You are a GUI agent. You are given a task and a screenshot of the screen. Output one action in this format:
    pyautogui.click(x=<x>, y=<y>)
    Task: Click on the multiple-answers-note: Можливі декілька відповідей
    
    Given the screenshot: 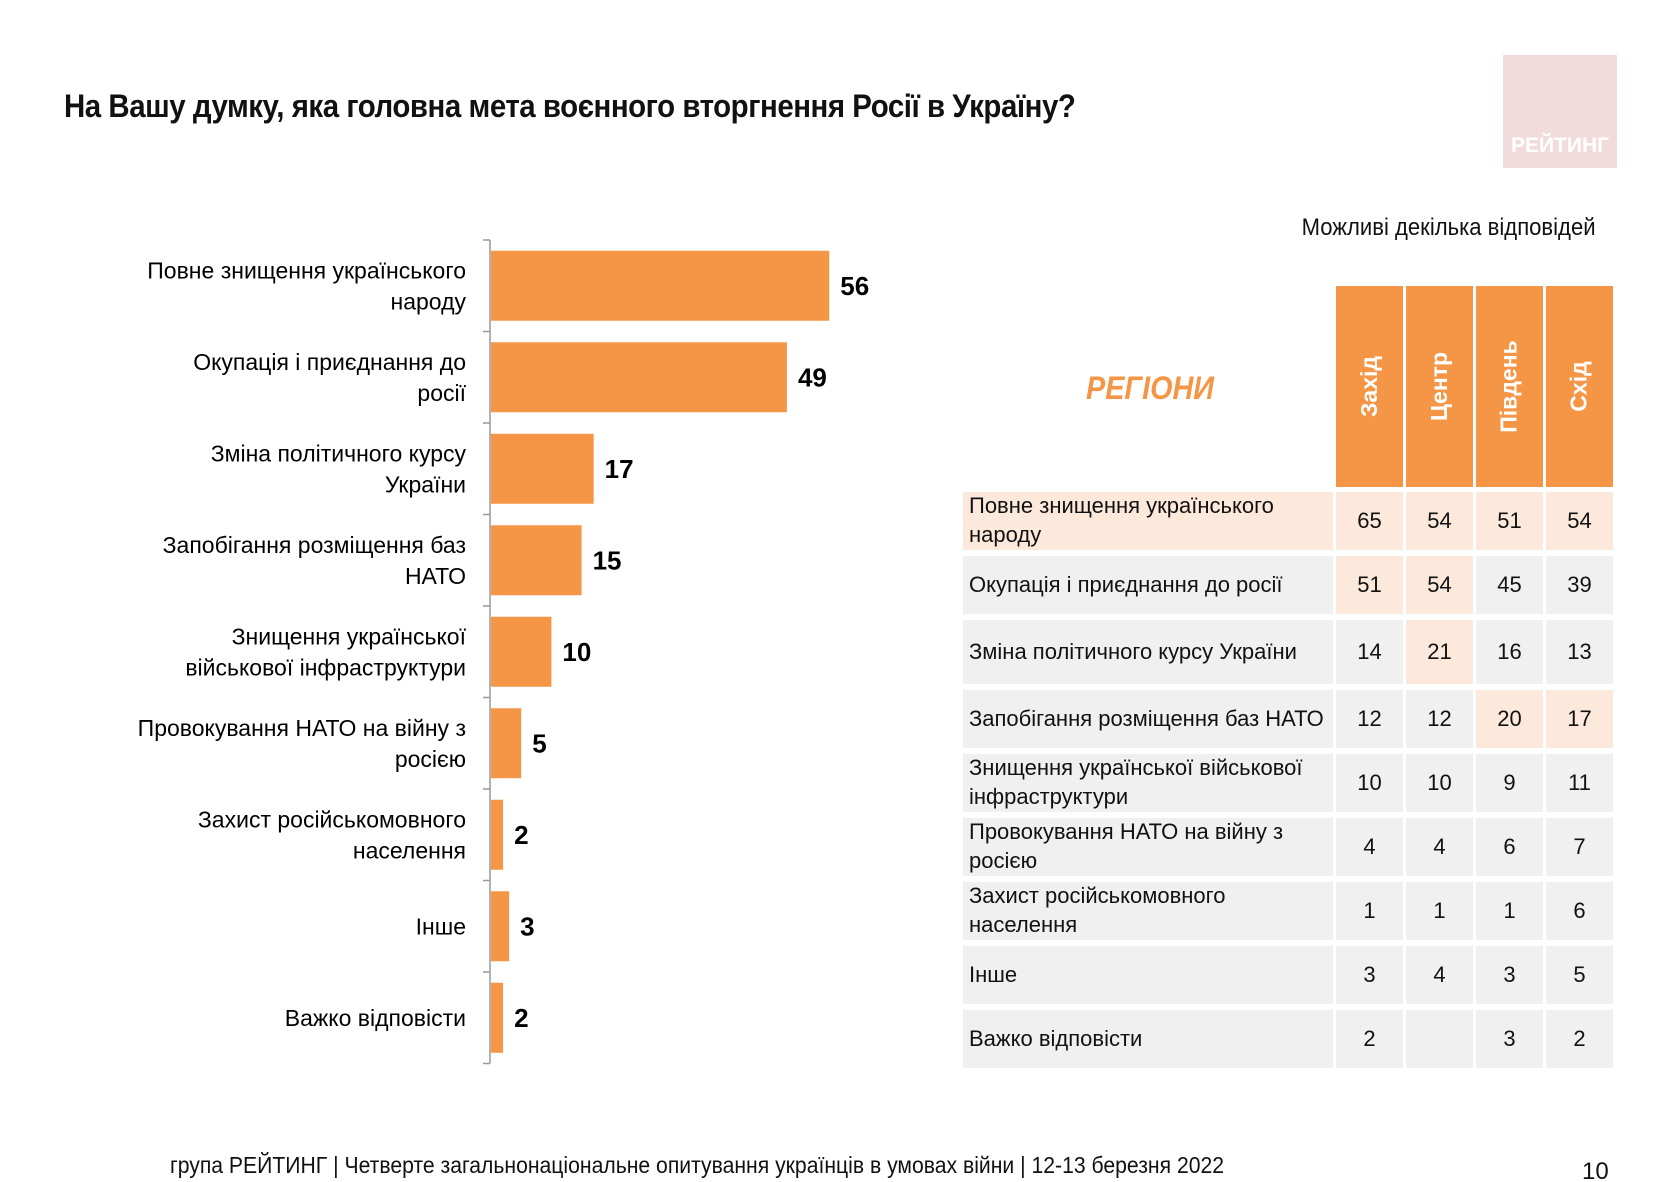 What is the action you would take?
    pyautogui.click(x=1449, y=227)
    